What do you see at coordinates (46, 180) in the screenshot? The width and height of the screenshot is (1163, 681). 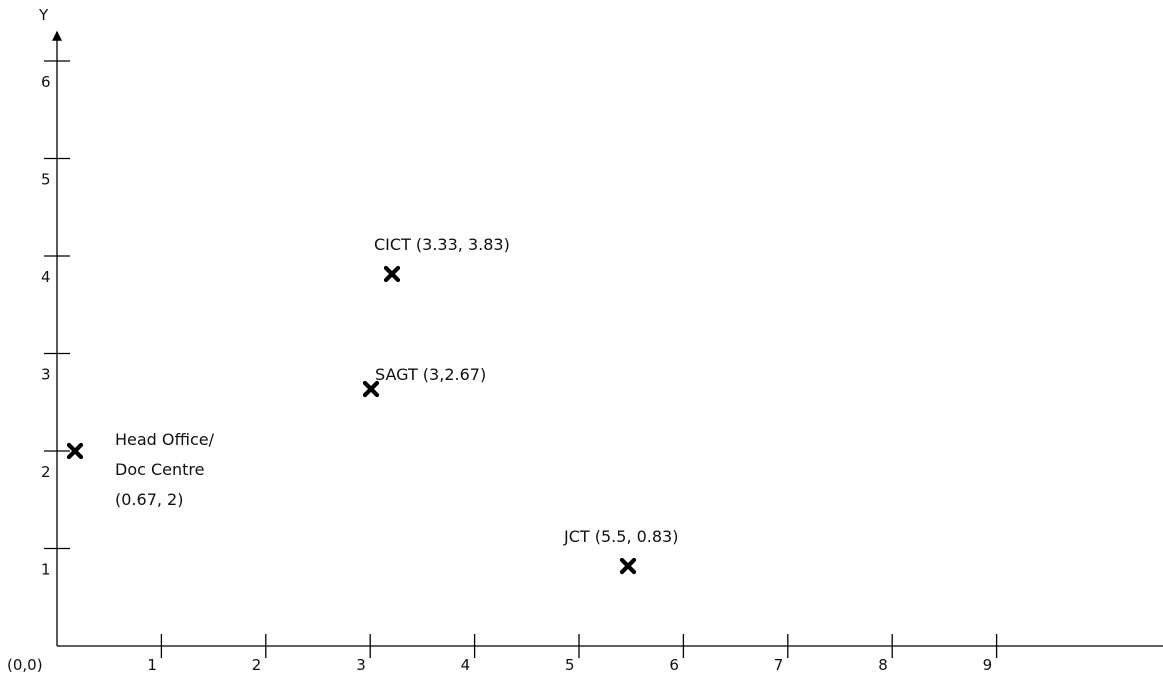 I see `y-tick-label: 5` at bounding box center [46, 180].